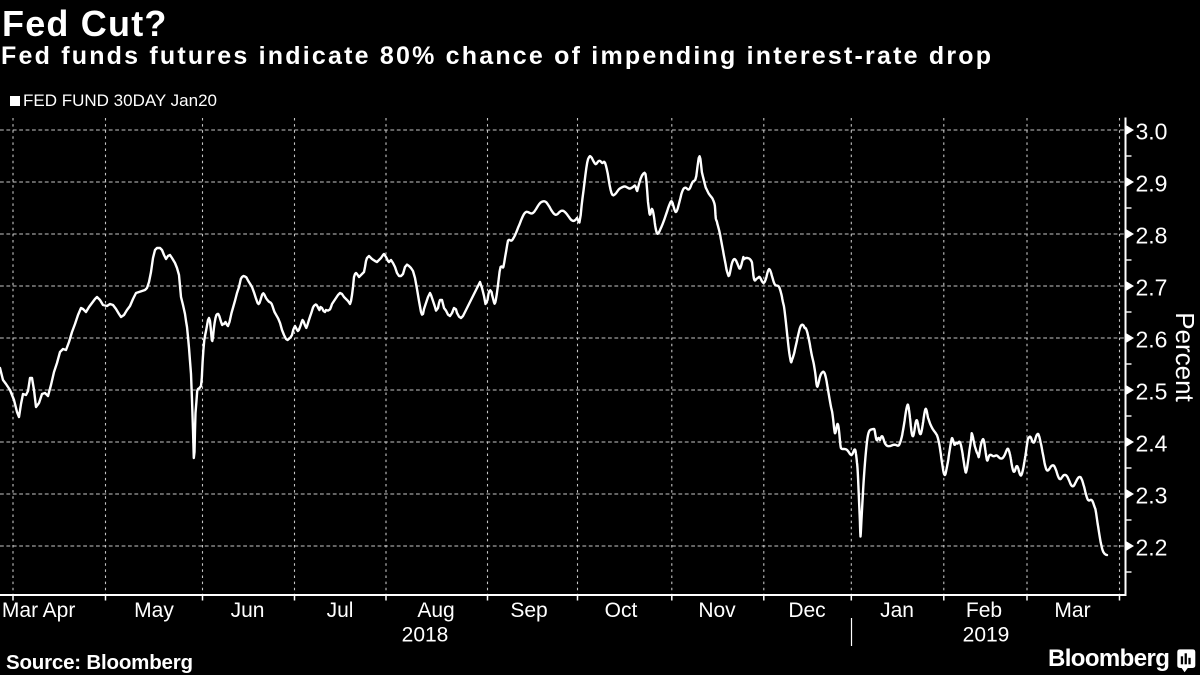 This screenshot has height=675, width=1200. What do you see at coordinates (1152, 444) in the screenshot?
I see `svg-text: 2.4` at bounding box center [1152, 444].